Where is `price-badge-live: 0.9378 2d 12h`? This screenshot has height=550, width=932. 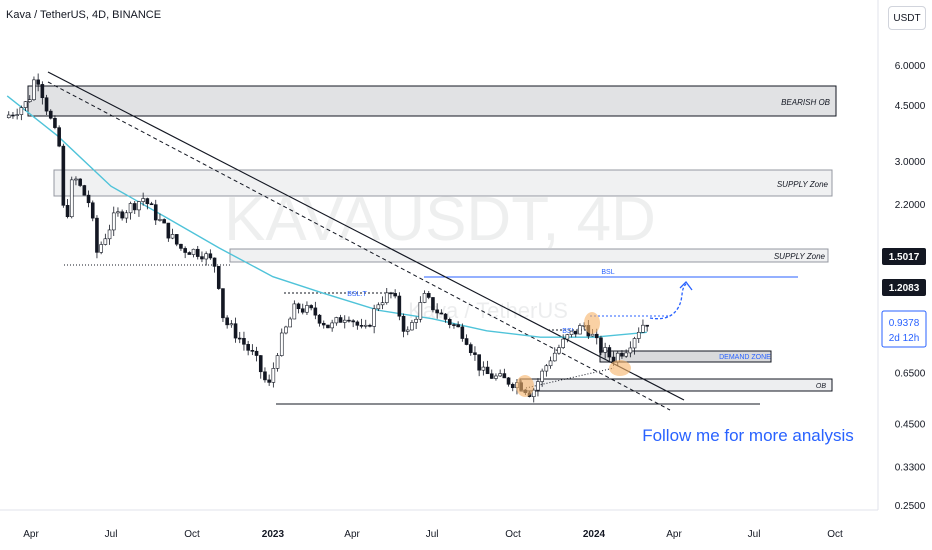 price-badge-live: 0.9378 2d 12h is located at coordinates (904, 329).